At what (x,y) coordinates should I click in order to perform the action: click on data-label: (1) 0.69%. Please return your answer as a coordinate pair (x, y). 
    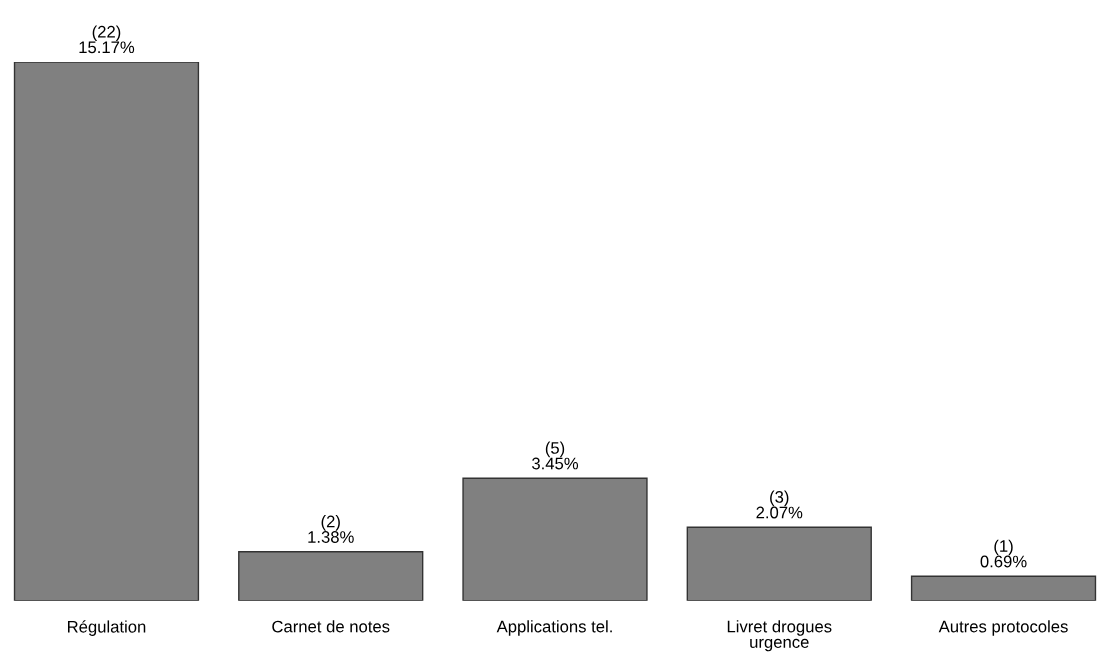
    Looking at the image, I should click on (1003, 553).